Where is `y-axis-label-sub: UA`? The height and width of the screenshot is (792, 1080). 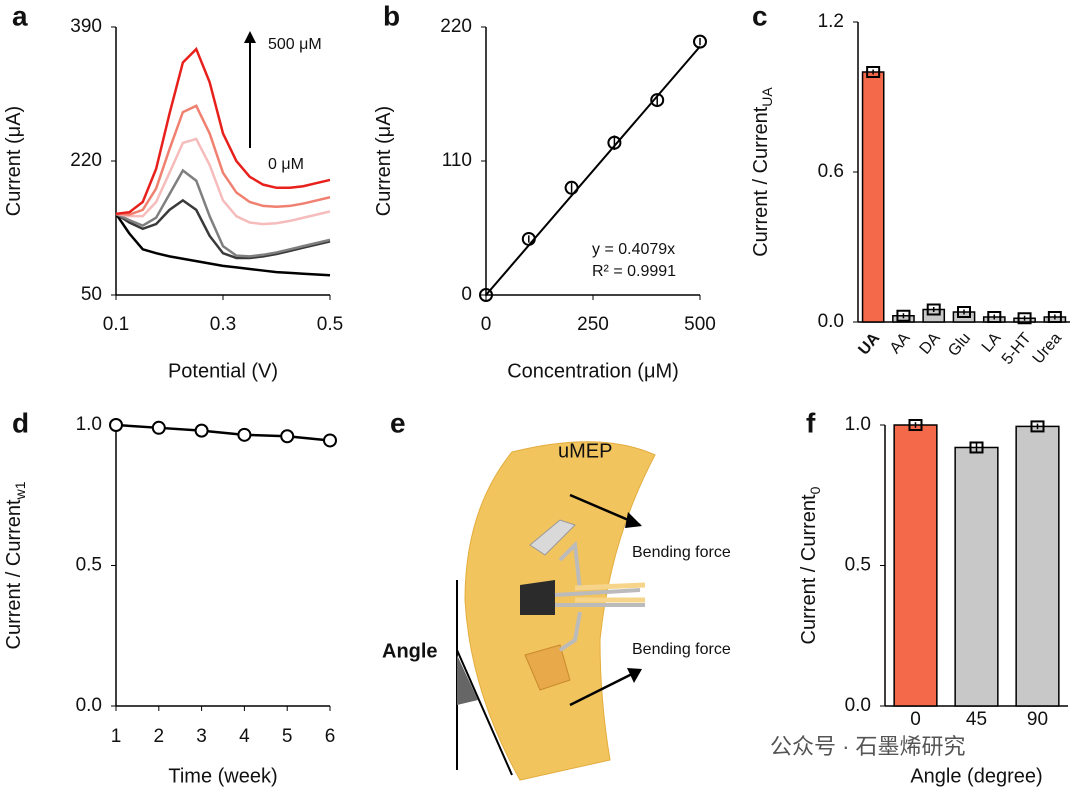
y-axis-label-sub: UA is located at coordinates (767, 97).